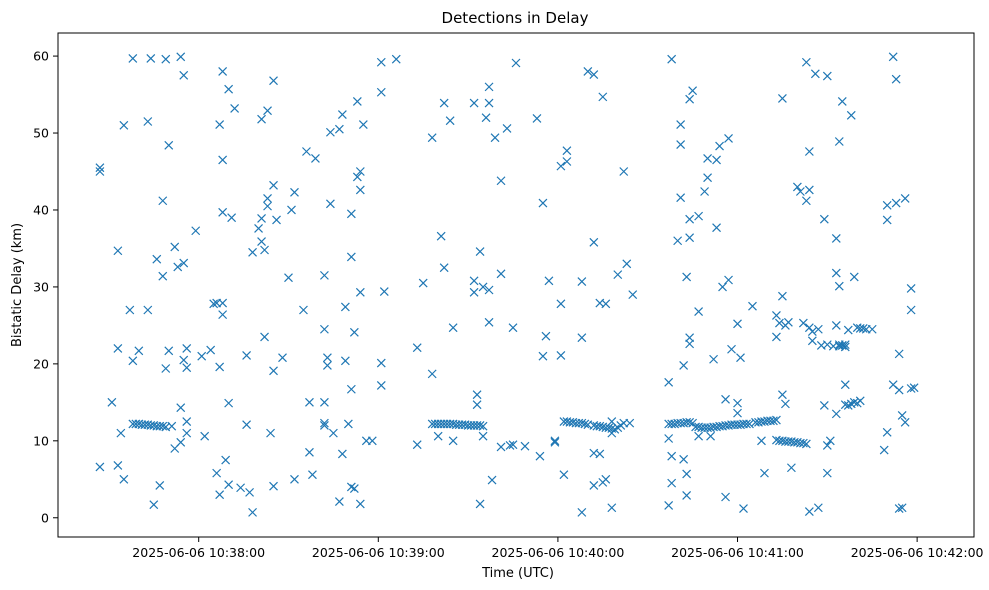  I want to click on x-axis-label: Time (UTC), so click(517, 573).